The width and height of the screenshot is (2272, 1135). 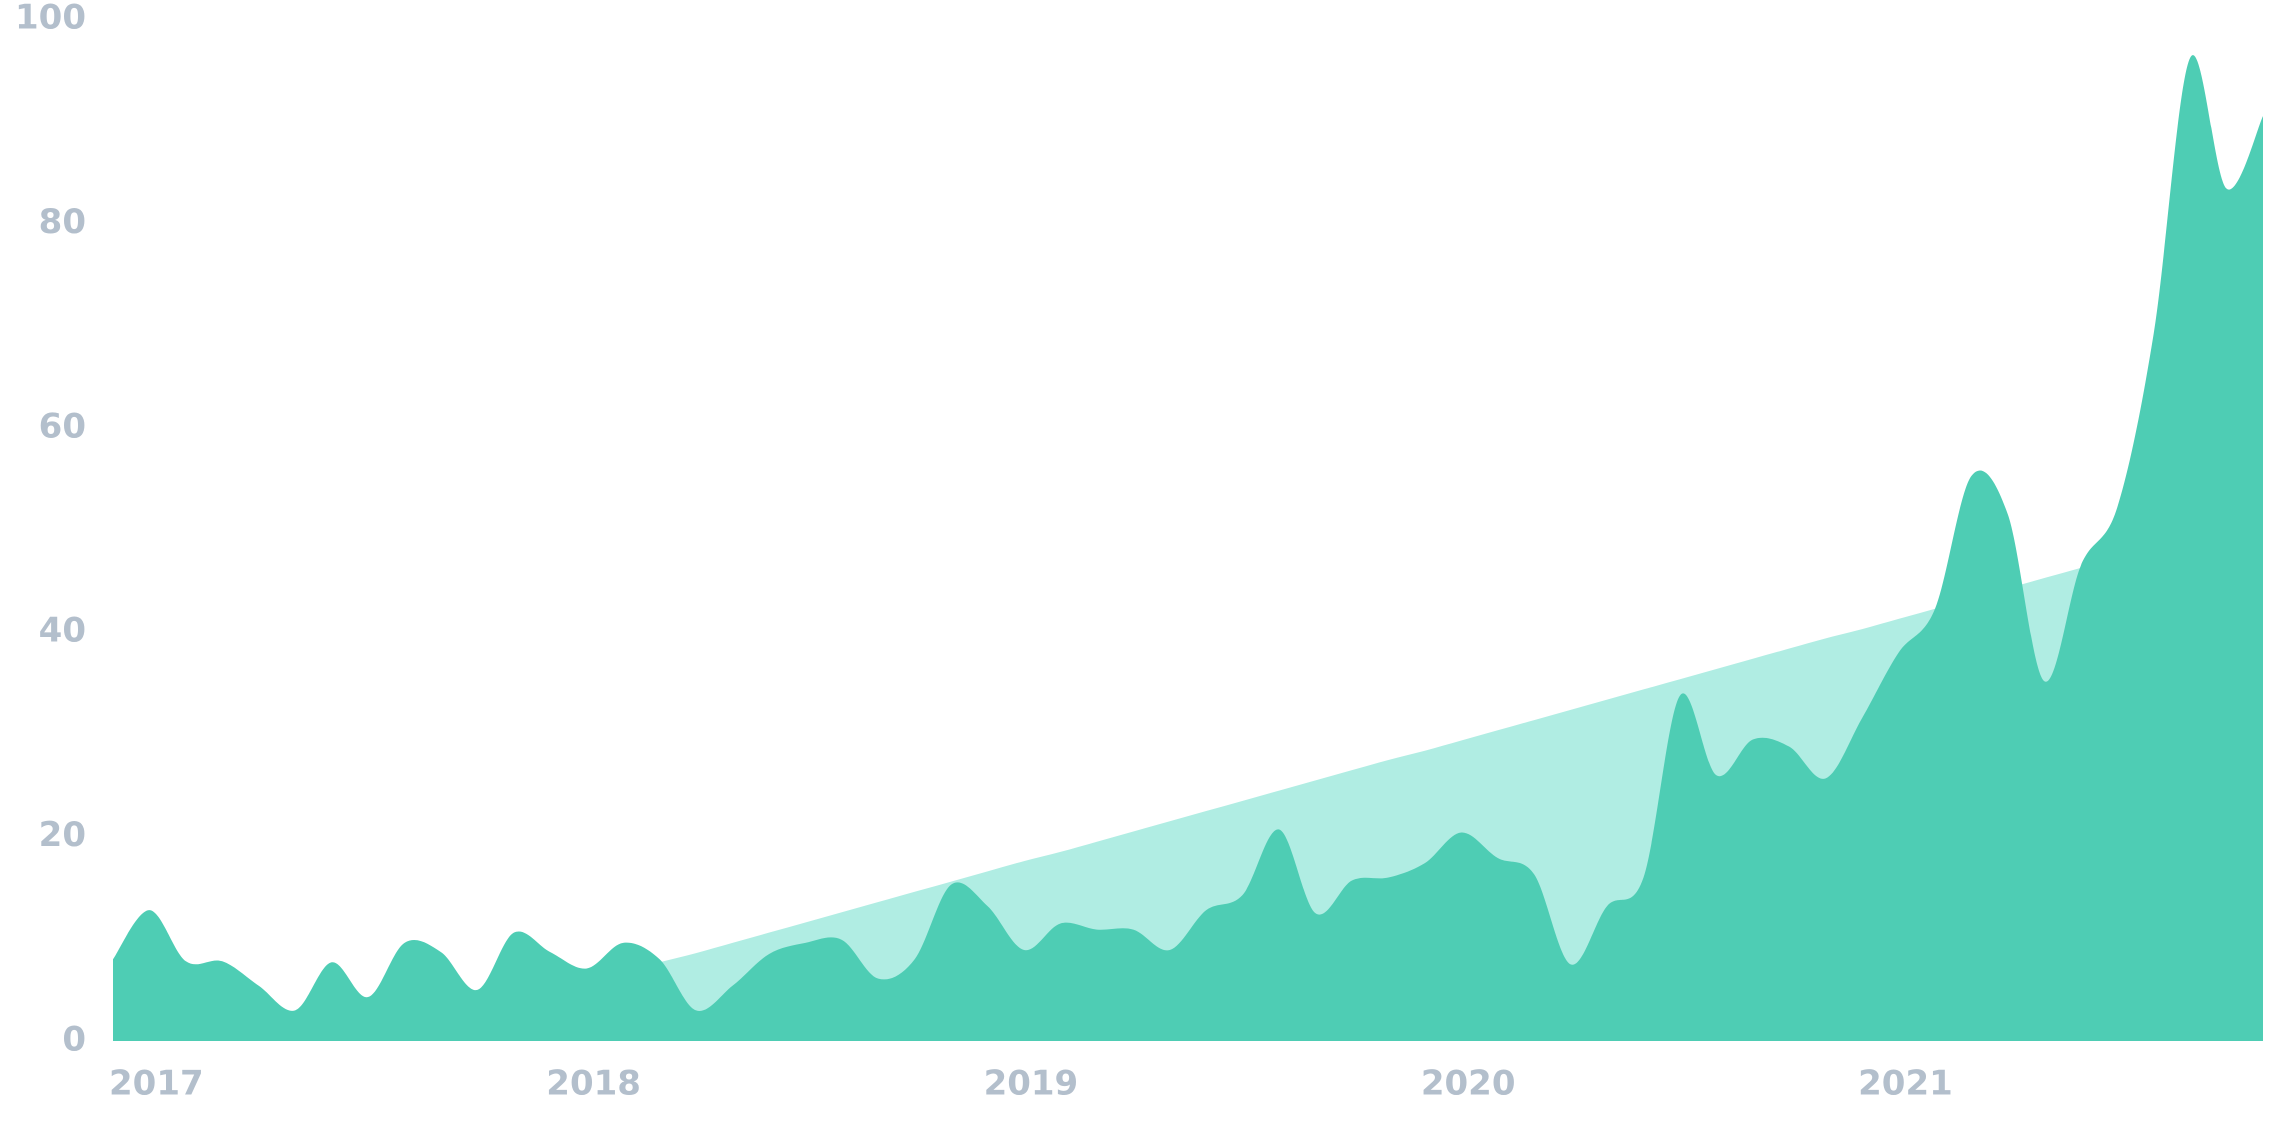 What do you see at coordinates (74, 1040) in the screenshot?
I see `y-tick-label: 0` at bounding box center [74, 1040].